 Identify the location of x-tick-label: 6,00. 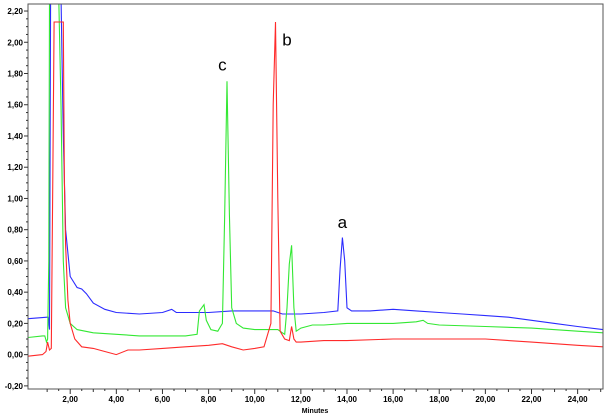
(163, 399).